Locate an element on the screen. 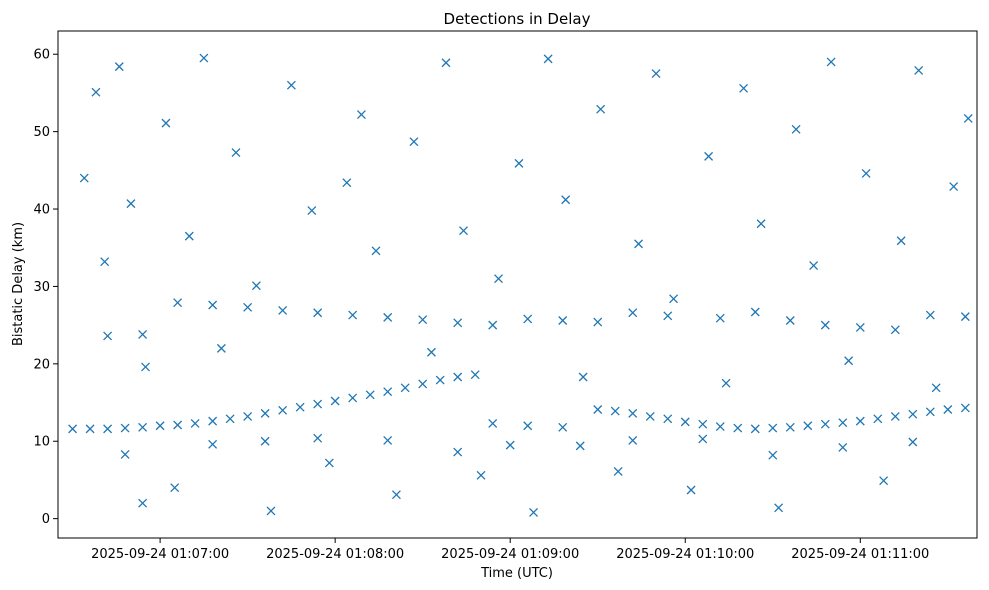 The image size is (989, 590). x-tick-label: 2025-09-24 01:08:00 is located at coordinates (335, 554).